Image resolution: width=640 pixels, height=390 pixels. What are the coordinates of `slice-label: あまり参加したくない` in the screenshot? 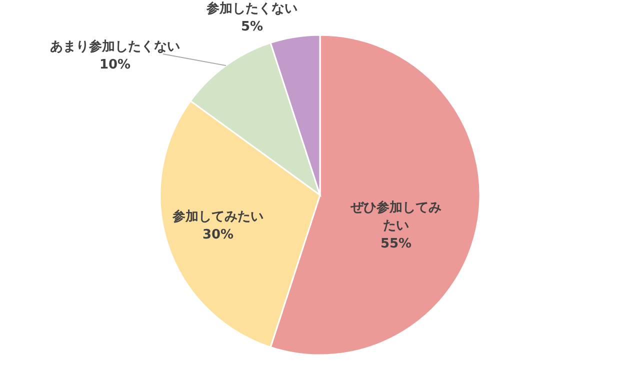 It's located at (115, 46).